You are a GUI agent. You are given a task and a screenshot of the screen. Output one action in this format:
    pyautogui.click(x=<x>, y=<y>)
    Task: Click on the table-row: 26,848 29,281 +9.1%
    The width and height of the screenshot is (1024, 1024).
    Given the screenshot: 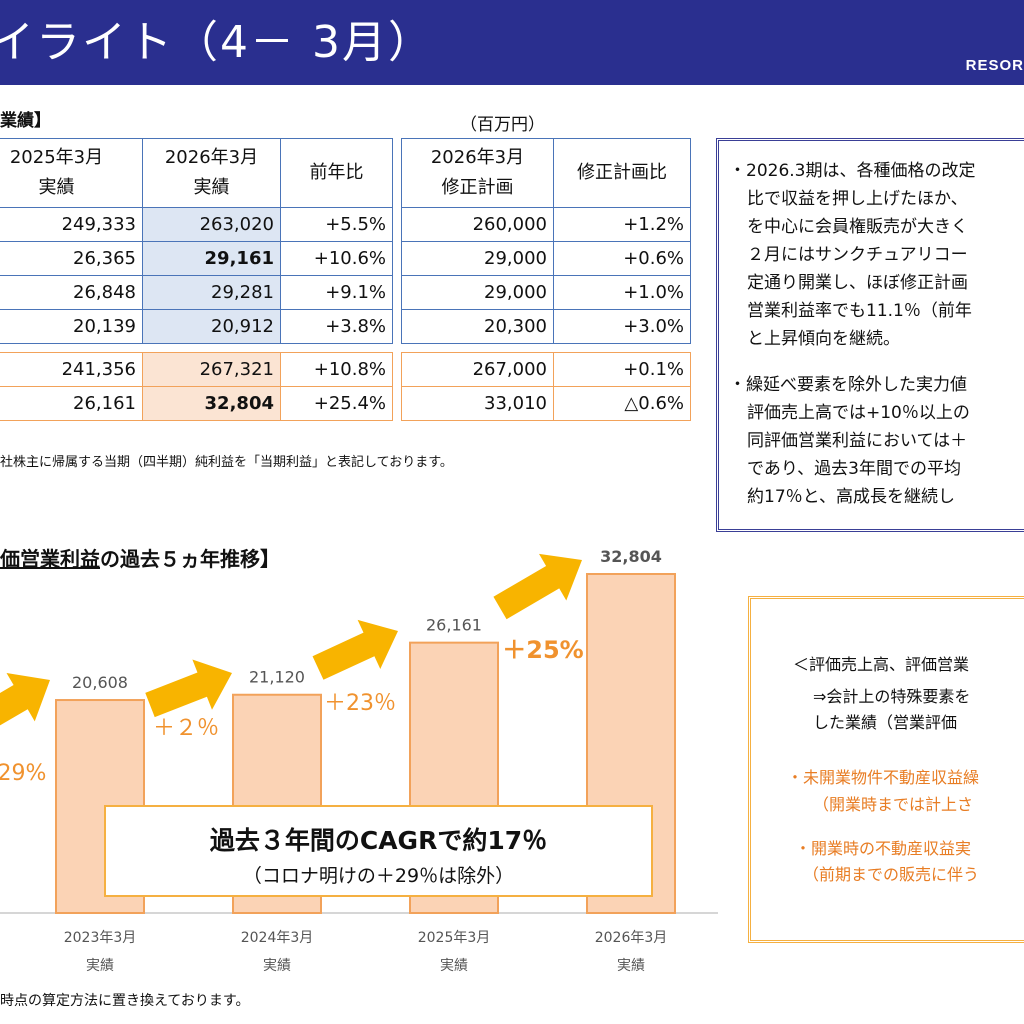 What is the action you would take?
    pyautogui.click(x=196, y=292)
    